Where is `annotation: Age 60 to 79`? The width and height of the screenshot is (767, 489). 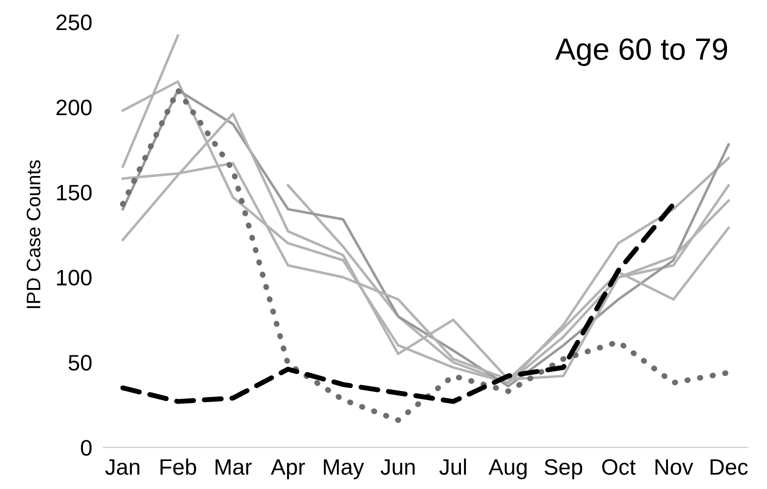 annotation: Age 60 to 79 is located at coordinates (641, 52).